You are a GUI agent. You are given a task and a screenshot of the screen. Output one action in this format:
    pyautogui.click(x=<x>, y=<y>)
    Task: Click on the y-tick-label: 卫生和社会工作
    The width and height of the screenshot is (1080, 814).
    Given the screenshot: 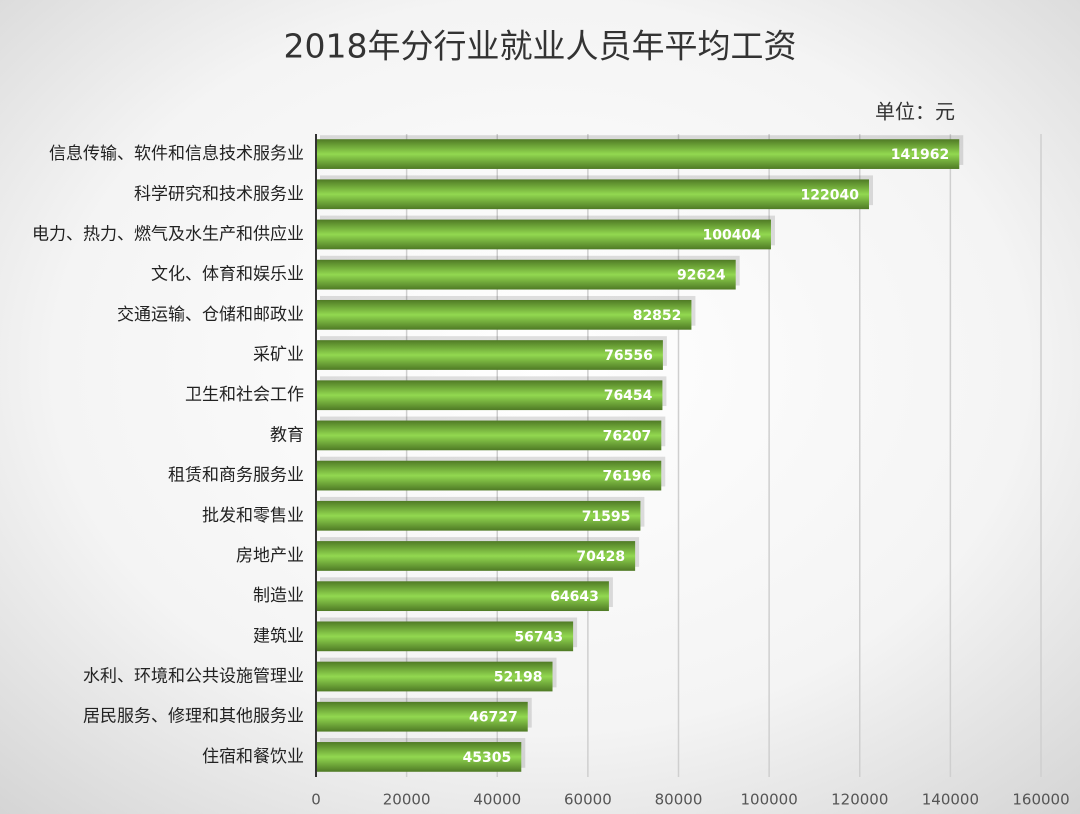 What is the action you would take?
    pyautogui.click(x=244, y=395)
    